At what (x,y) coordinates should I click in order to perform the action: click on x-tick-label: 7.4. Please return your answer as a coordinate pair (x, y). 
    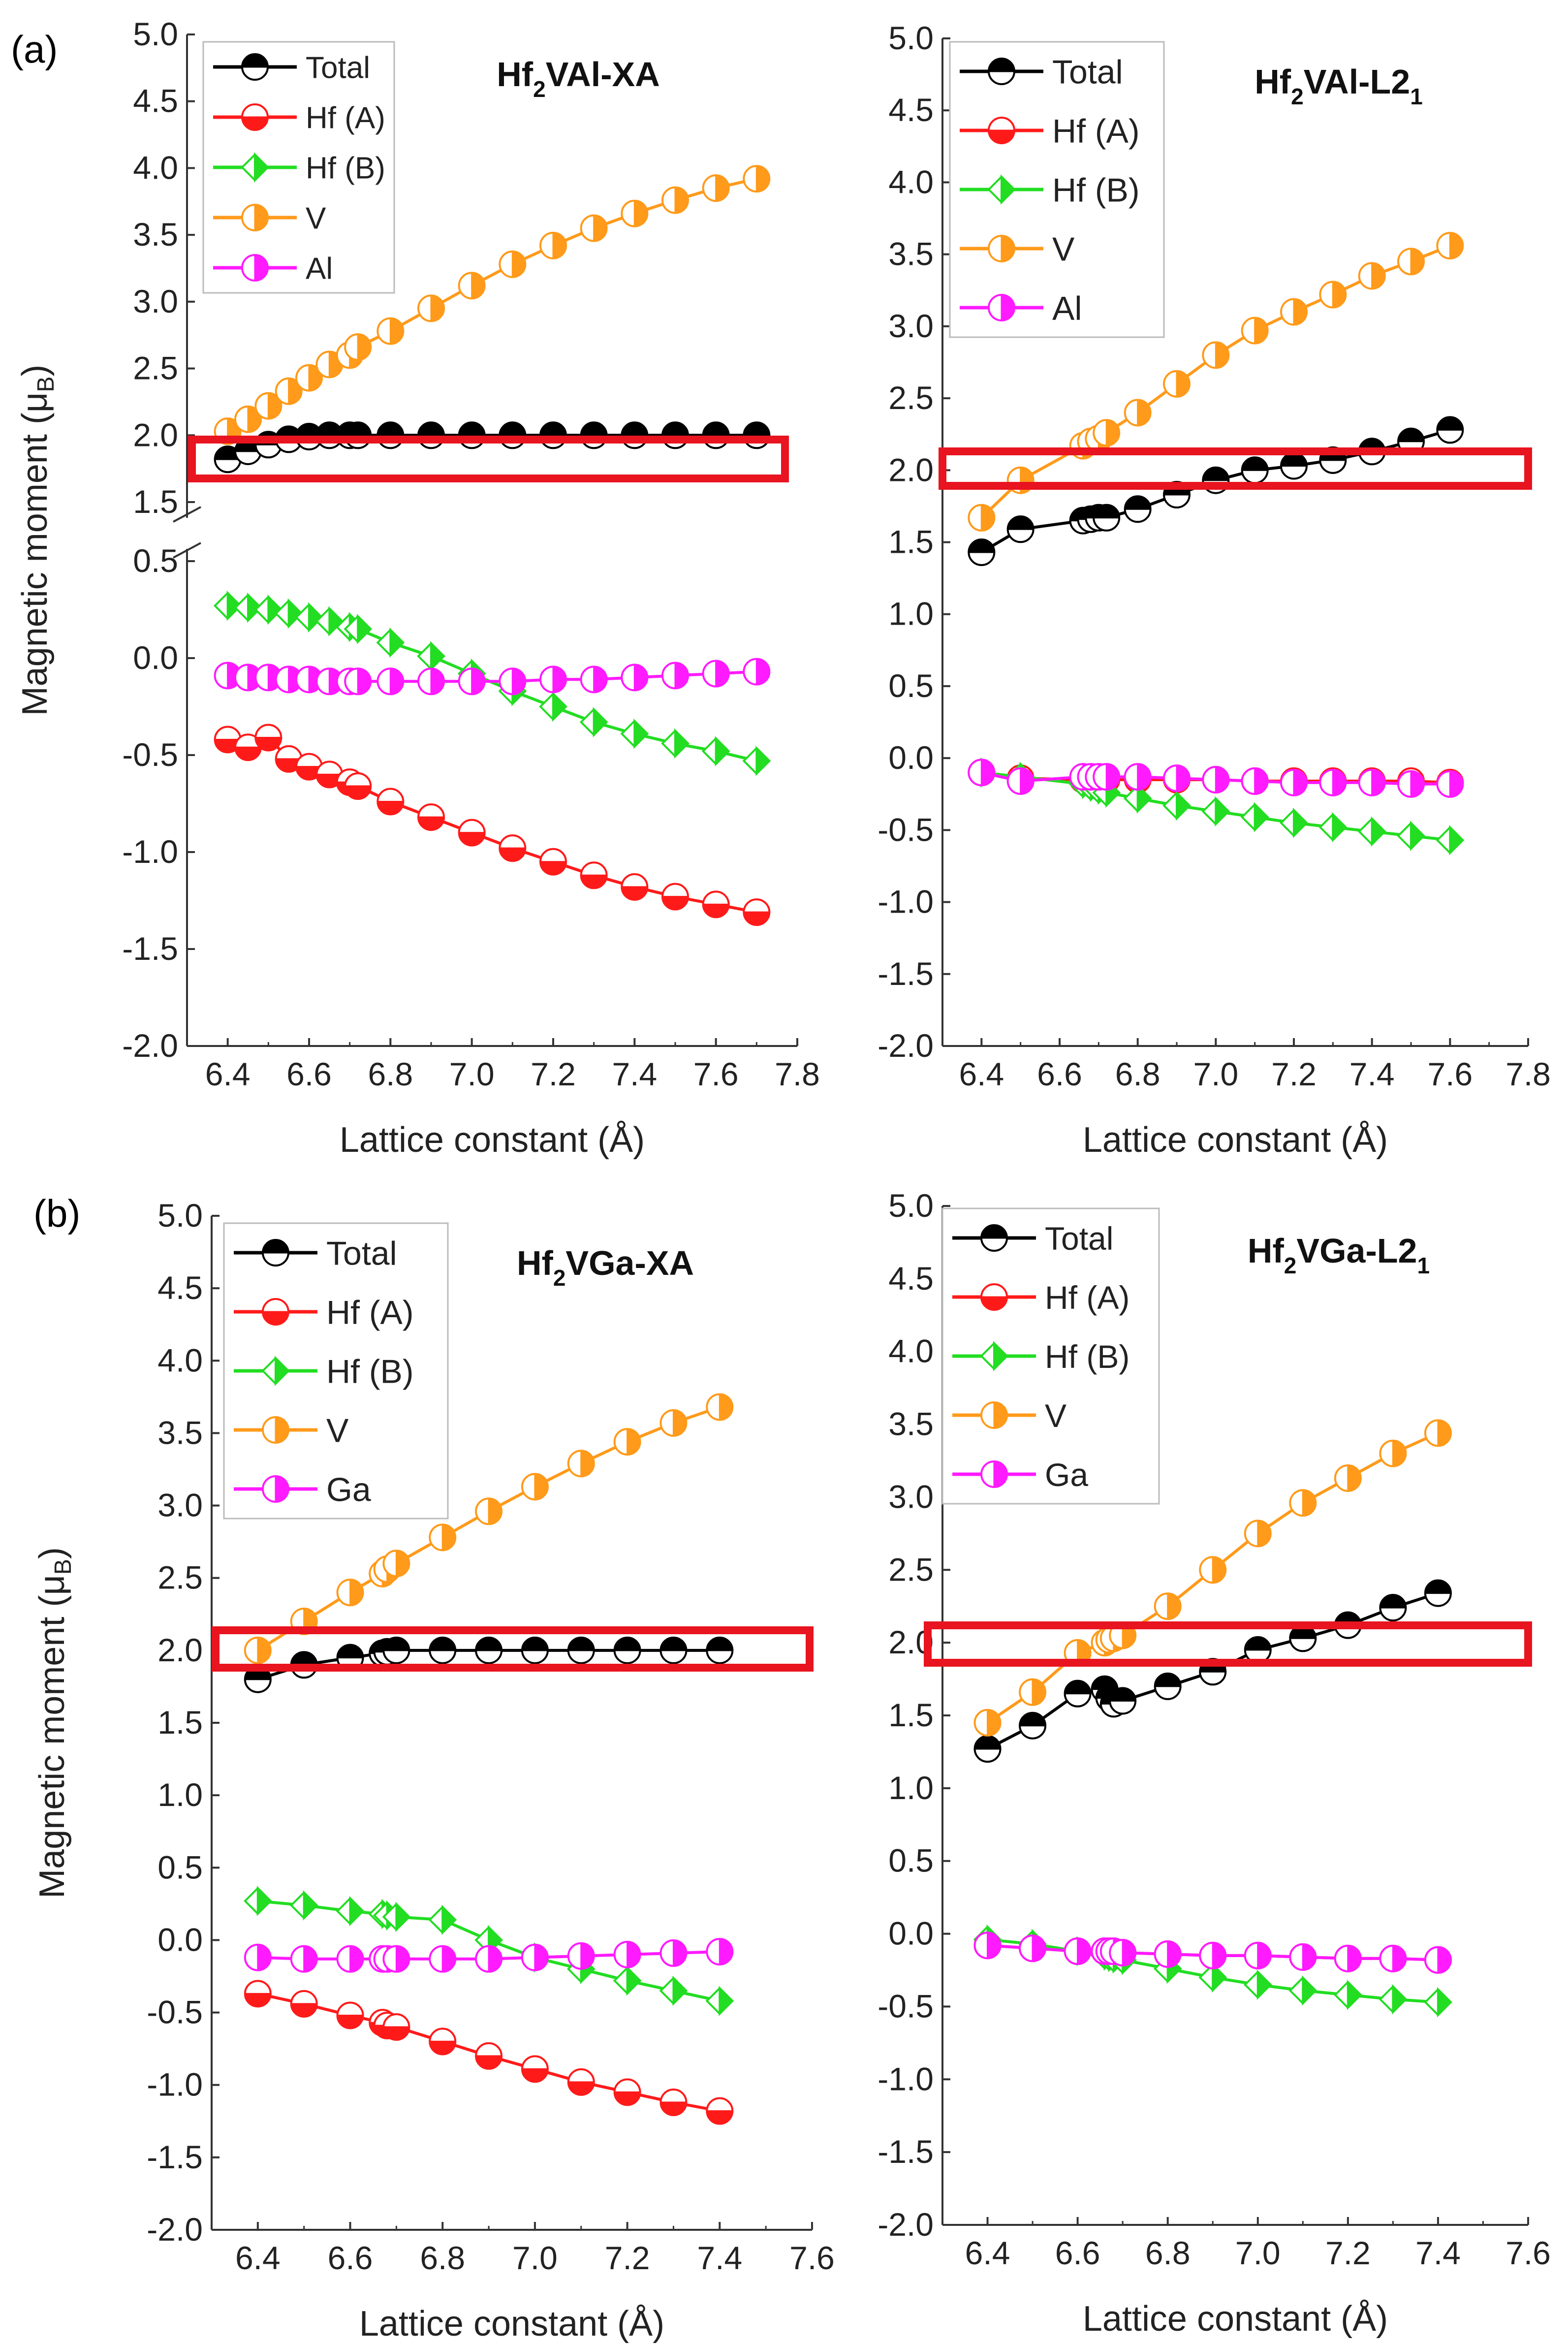
    Looking at the image, I should click on (634, 1074).